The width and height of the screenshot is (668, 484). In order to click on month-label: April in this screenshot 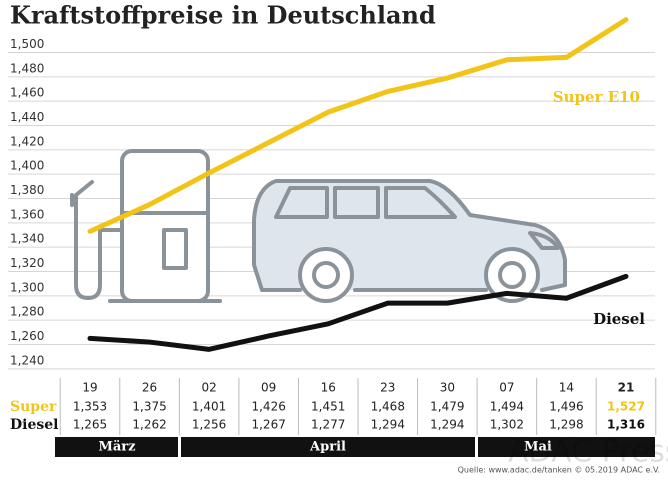, I will do `click(327, 447)`.